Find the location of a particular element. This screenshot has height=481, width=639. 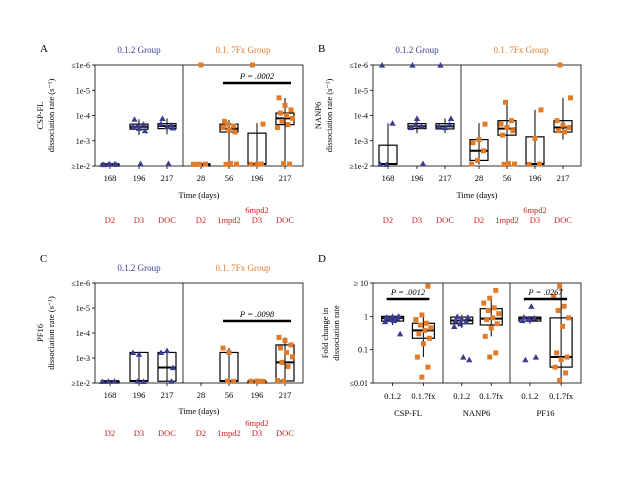

x-tick-label: 0.1.7fx is located at coordinates (491, 396).